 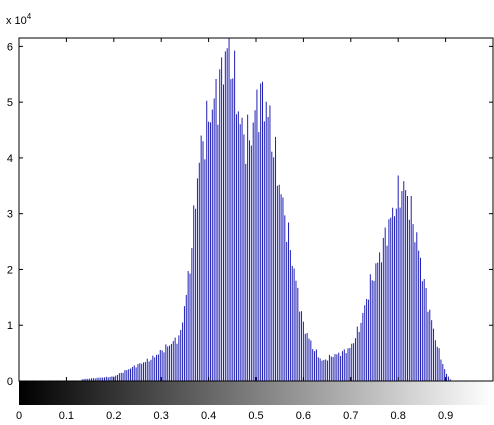 What do you see at coordinates (256, 393) in the screenshot?
I see `grayscale-colorbar` at bounding box center [256, 393].